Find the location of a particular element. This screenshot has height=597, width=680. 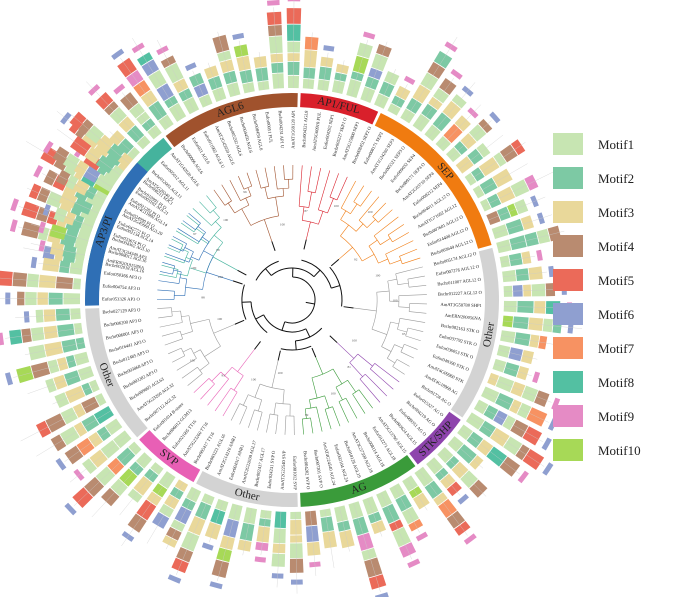

bootstrap-value: 81 is located at coordinates (349, 367).